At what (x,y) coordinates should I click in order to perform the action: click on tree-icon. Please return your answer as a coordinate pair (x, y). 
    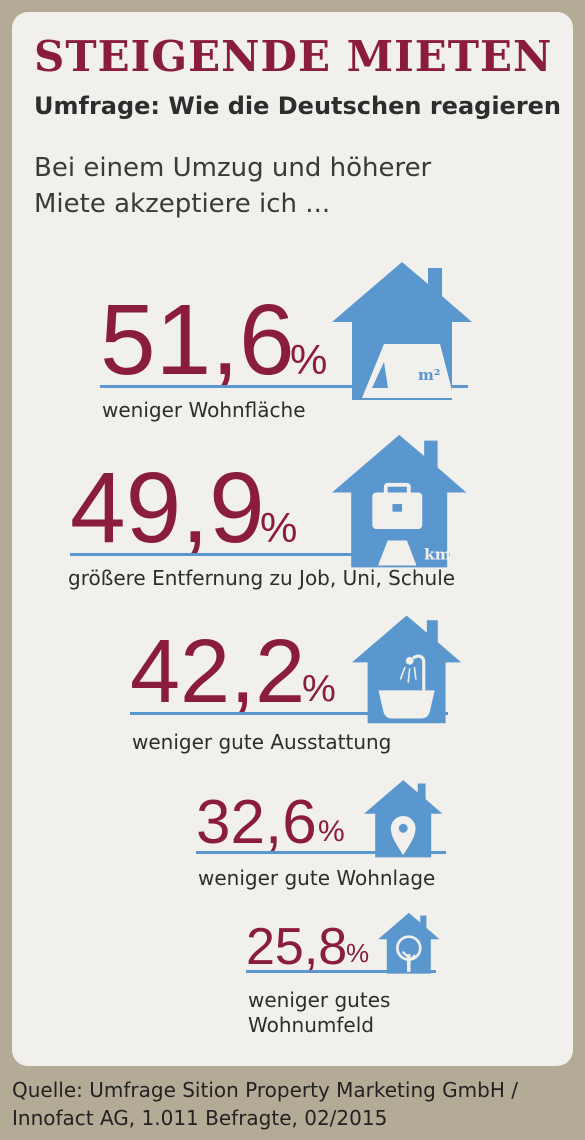
    Looking at the image, I should click on (409, 953).